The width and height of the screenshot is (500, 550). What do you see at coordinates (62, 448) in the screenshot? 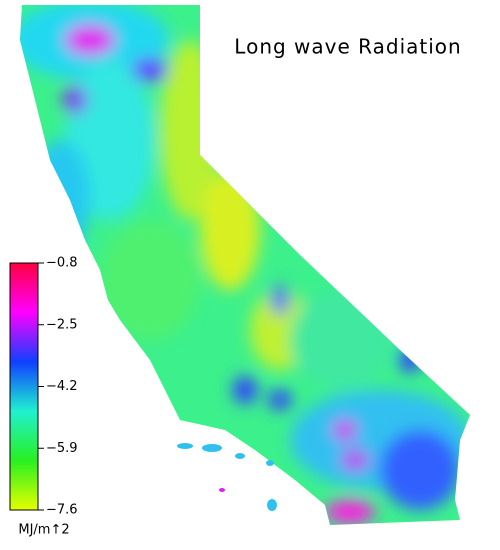
I see `colorbar-tick-label: −5.9` at bounding box center [62, 448].